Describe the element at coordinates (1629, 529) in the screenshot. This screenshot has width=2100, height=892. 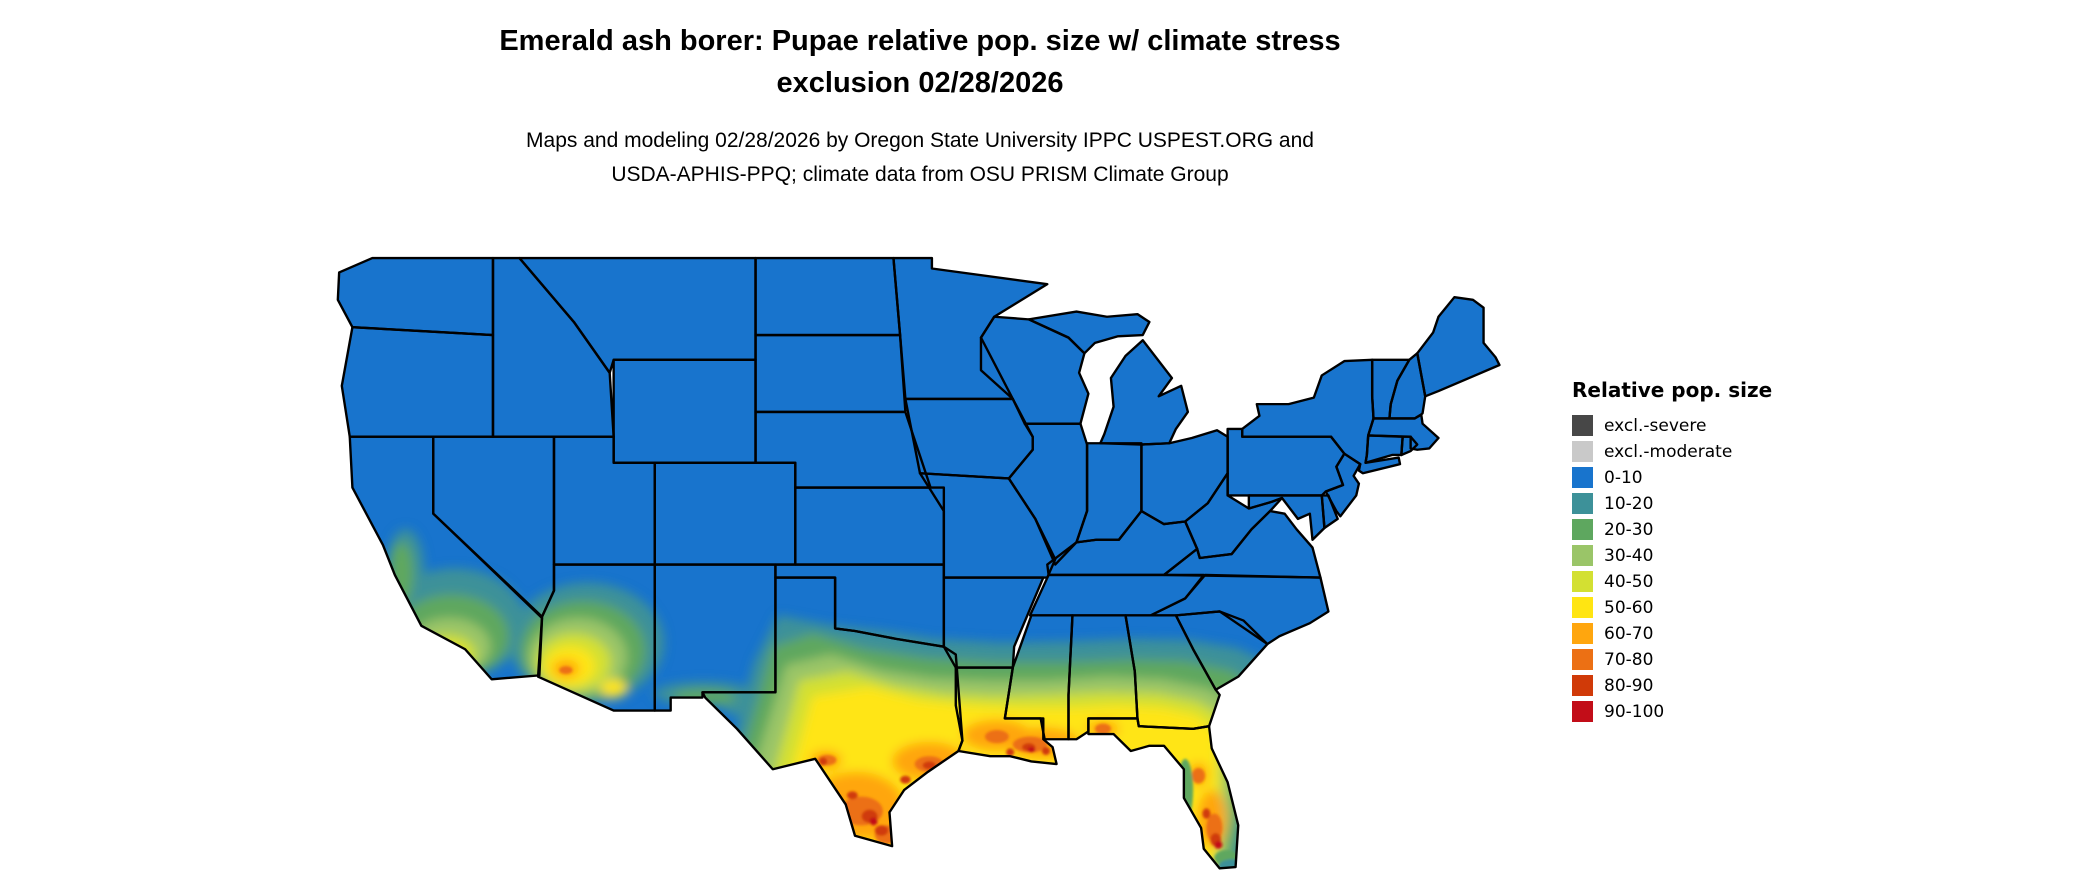
I see `legend-label: 20-30` at that location.